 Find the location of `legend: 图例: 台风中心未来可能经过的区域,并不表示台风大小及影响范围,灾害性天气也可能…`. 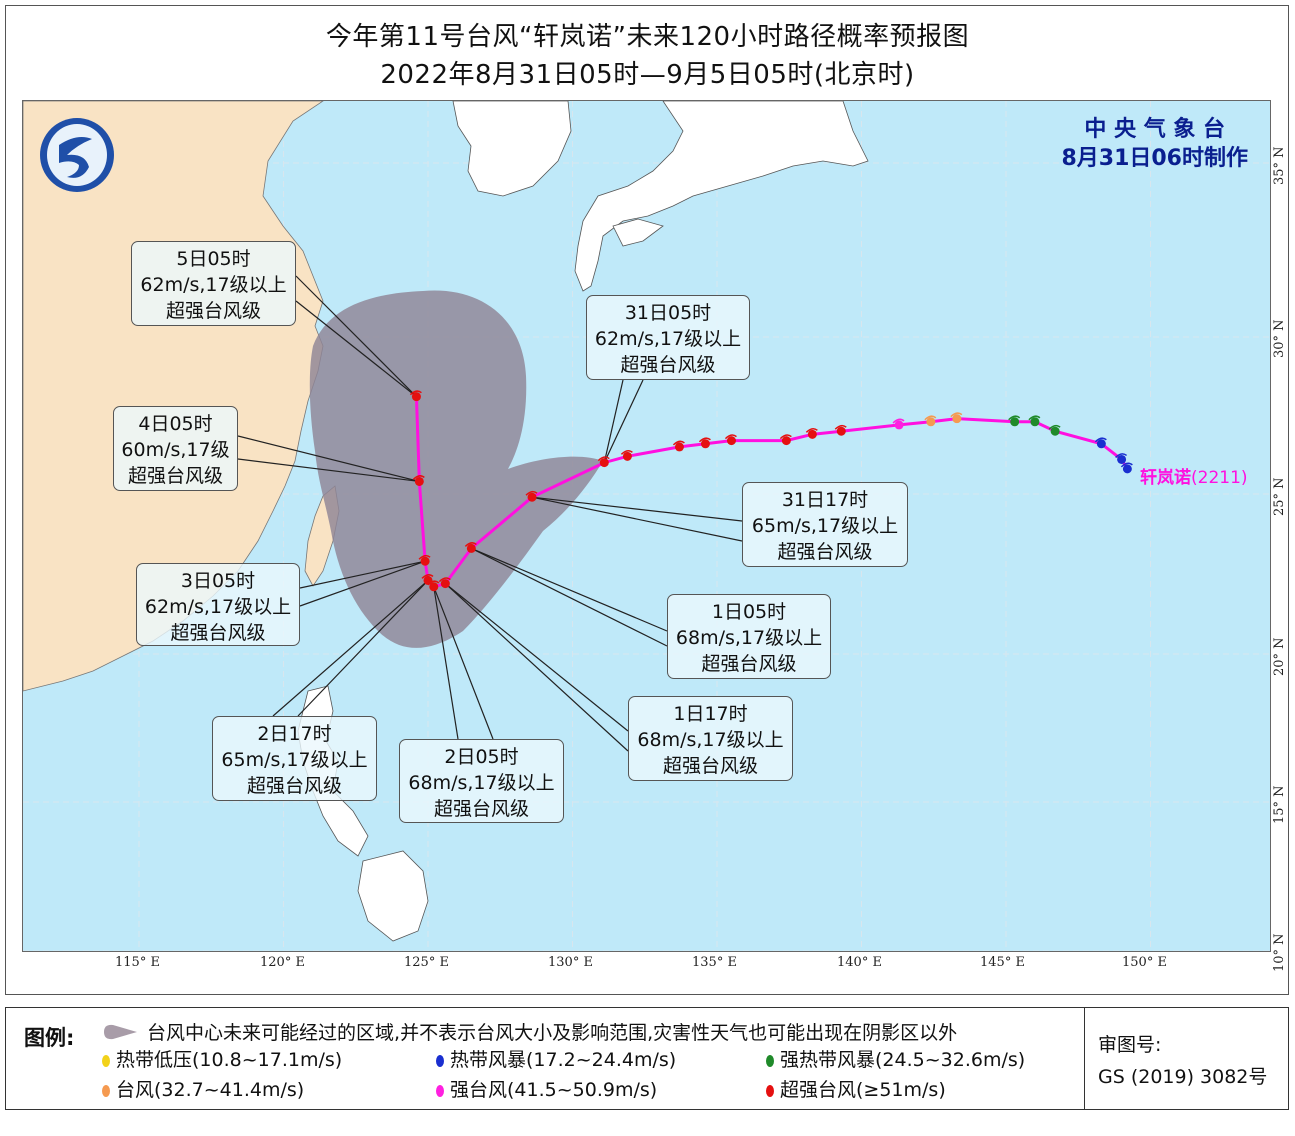

legend: 图例: 台风中心未来可能经过的区域,并不表示台风大小及影响范围,灾害性天气也可能… is located at coordinates (647, 1058).